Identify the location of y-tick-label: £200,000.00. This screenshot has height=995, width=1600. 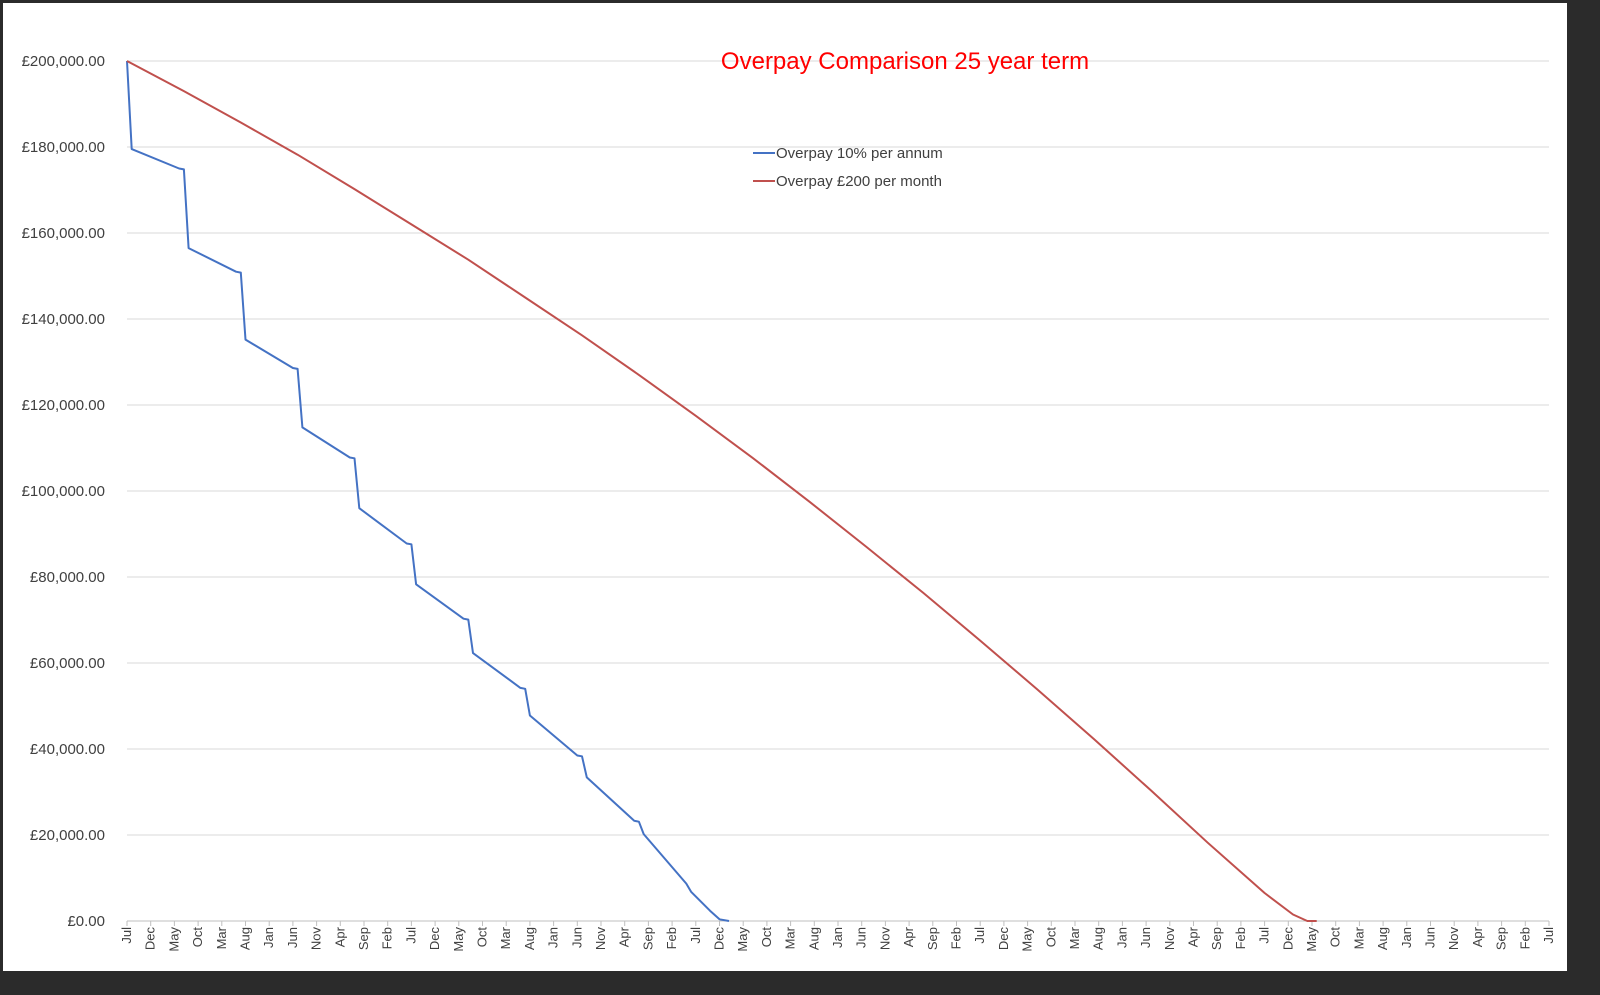
(63, 61).